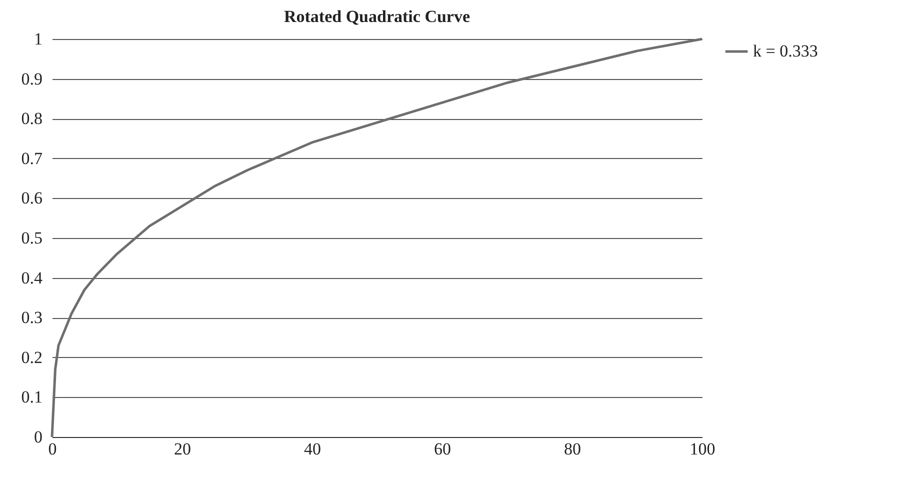 The image size is (922, 502). I want to click on x-tick-label: 100, so click(703, 449).